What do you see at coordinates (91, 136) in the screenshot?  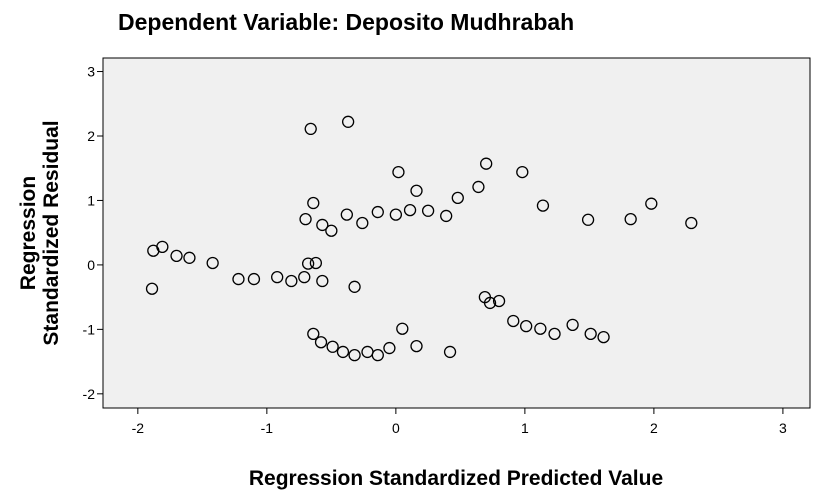 I see `y-tick-label: 2` at bounding box center [91, 136].